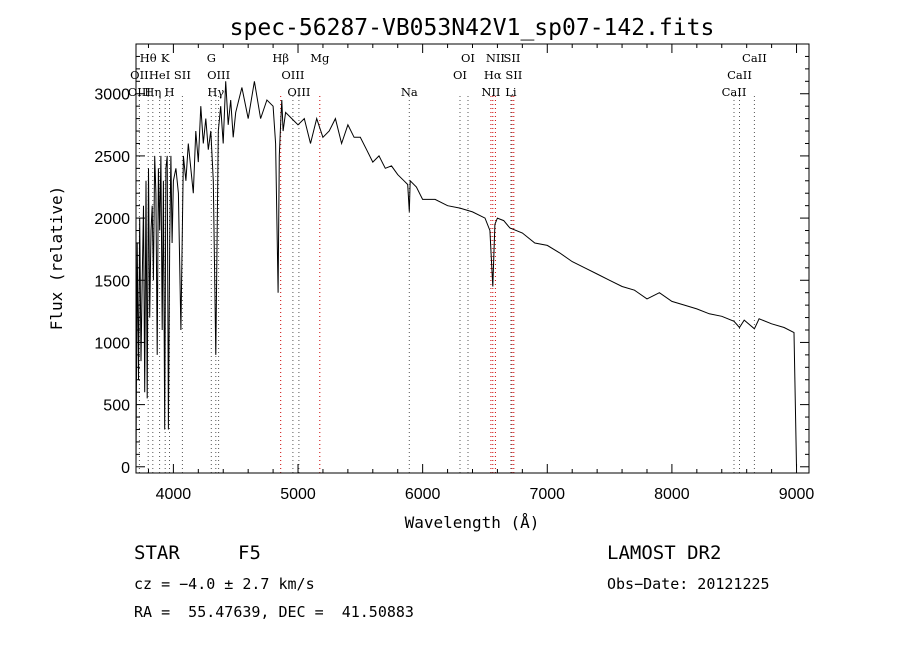  What do you see at coordinates (159, 75) in the screenshot?
I see `line-marker-label: HeI` at bounding box center [159, 75].